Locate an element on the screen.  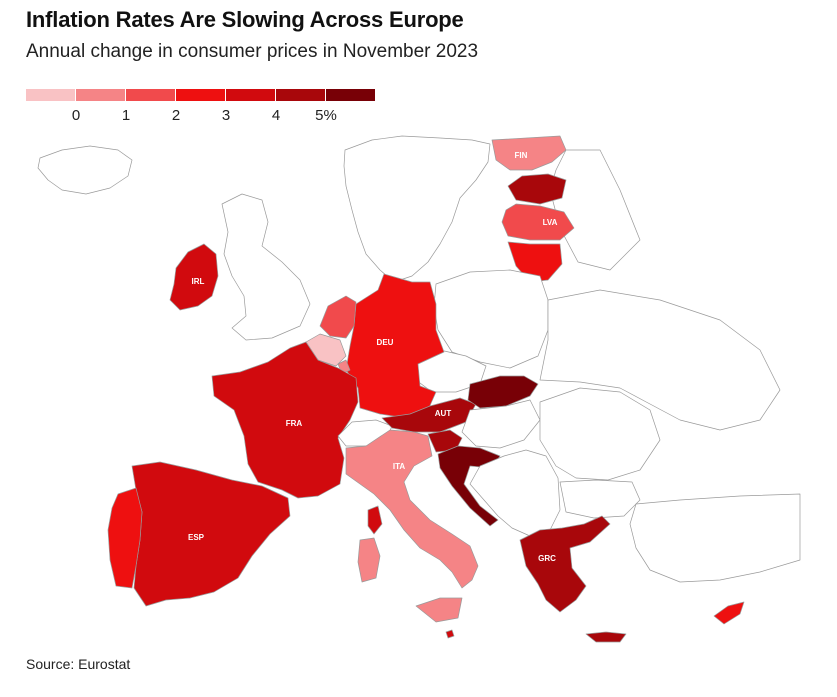
country-turkey is located at coordinates (715, 538).